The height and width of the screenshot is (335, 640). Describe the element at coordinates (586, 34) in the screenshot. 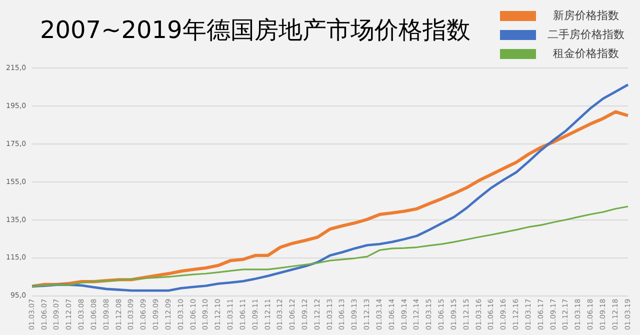

I see `legend-label: 二手房价格指数` at that location.